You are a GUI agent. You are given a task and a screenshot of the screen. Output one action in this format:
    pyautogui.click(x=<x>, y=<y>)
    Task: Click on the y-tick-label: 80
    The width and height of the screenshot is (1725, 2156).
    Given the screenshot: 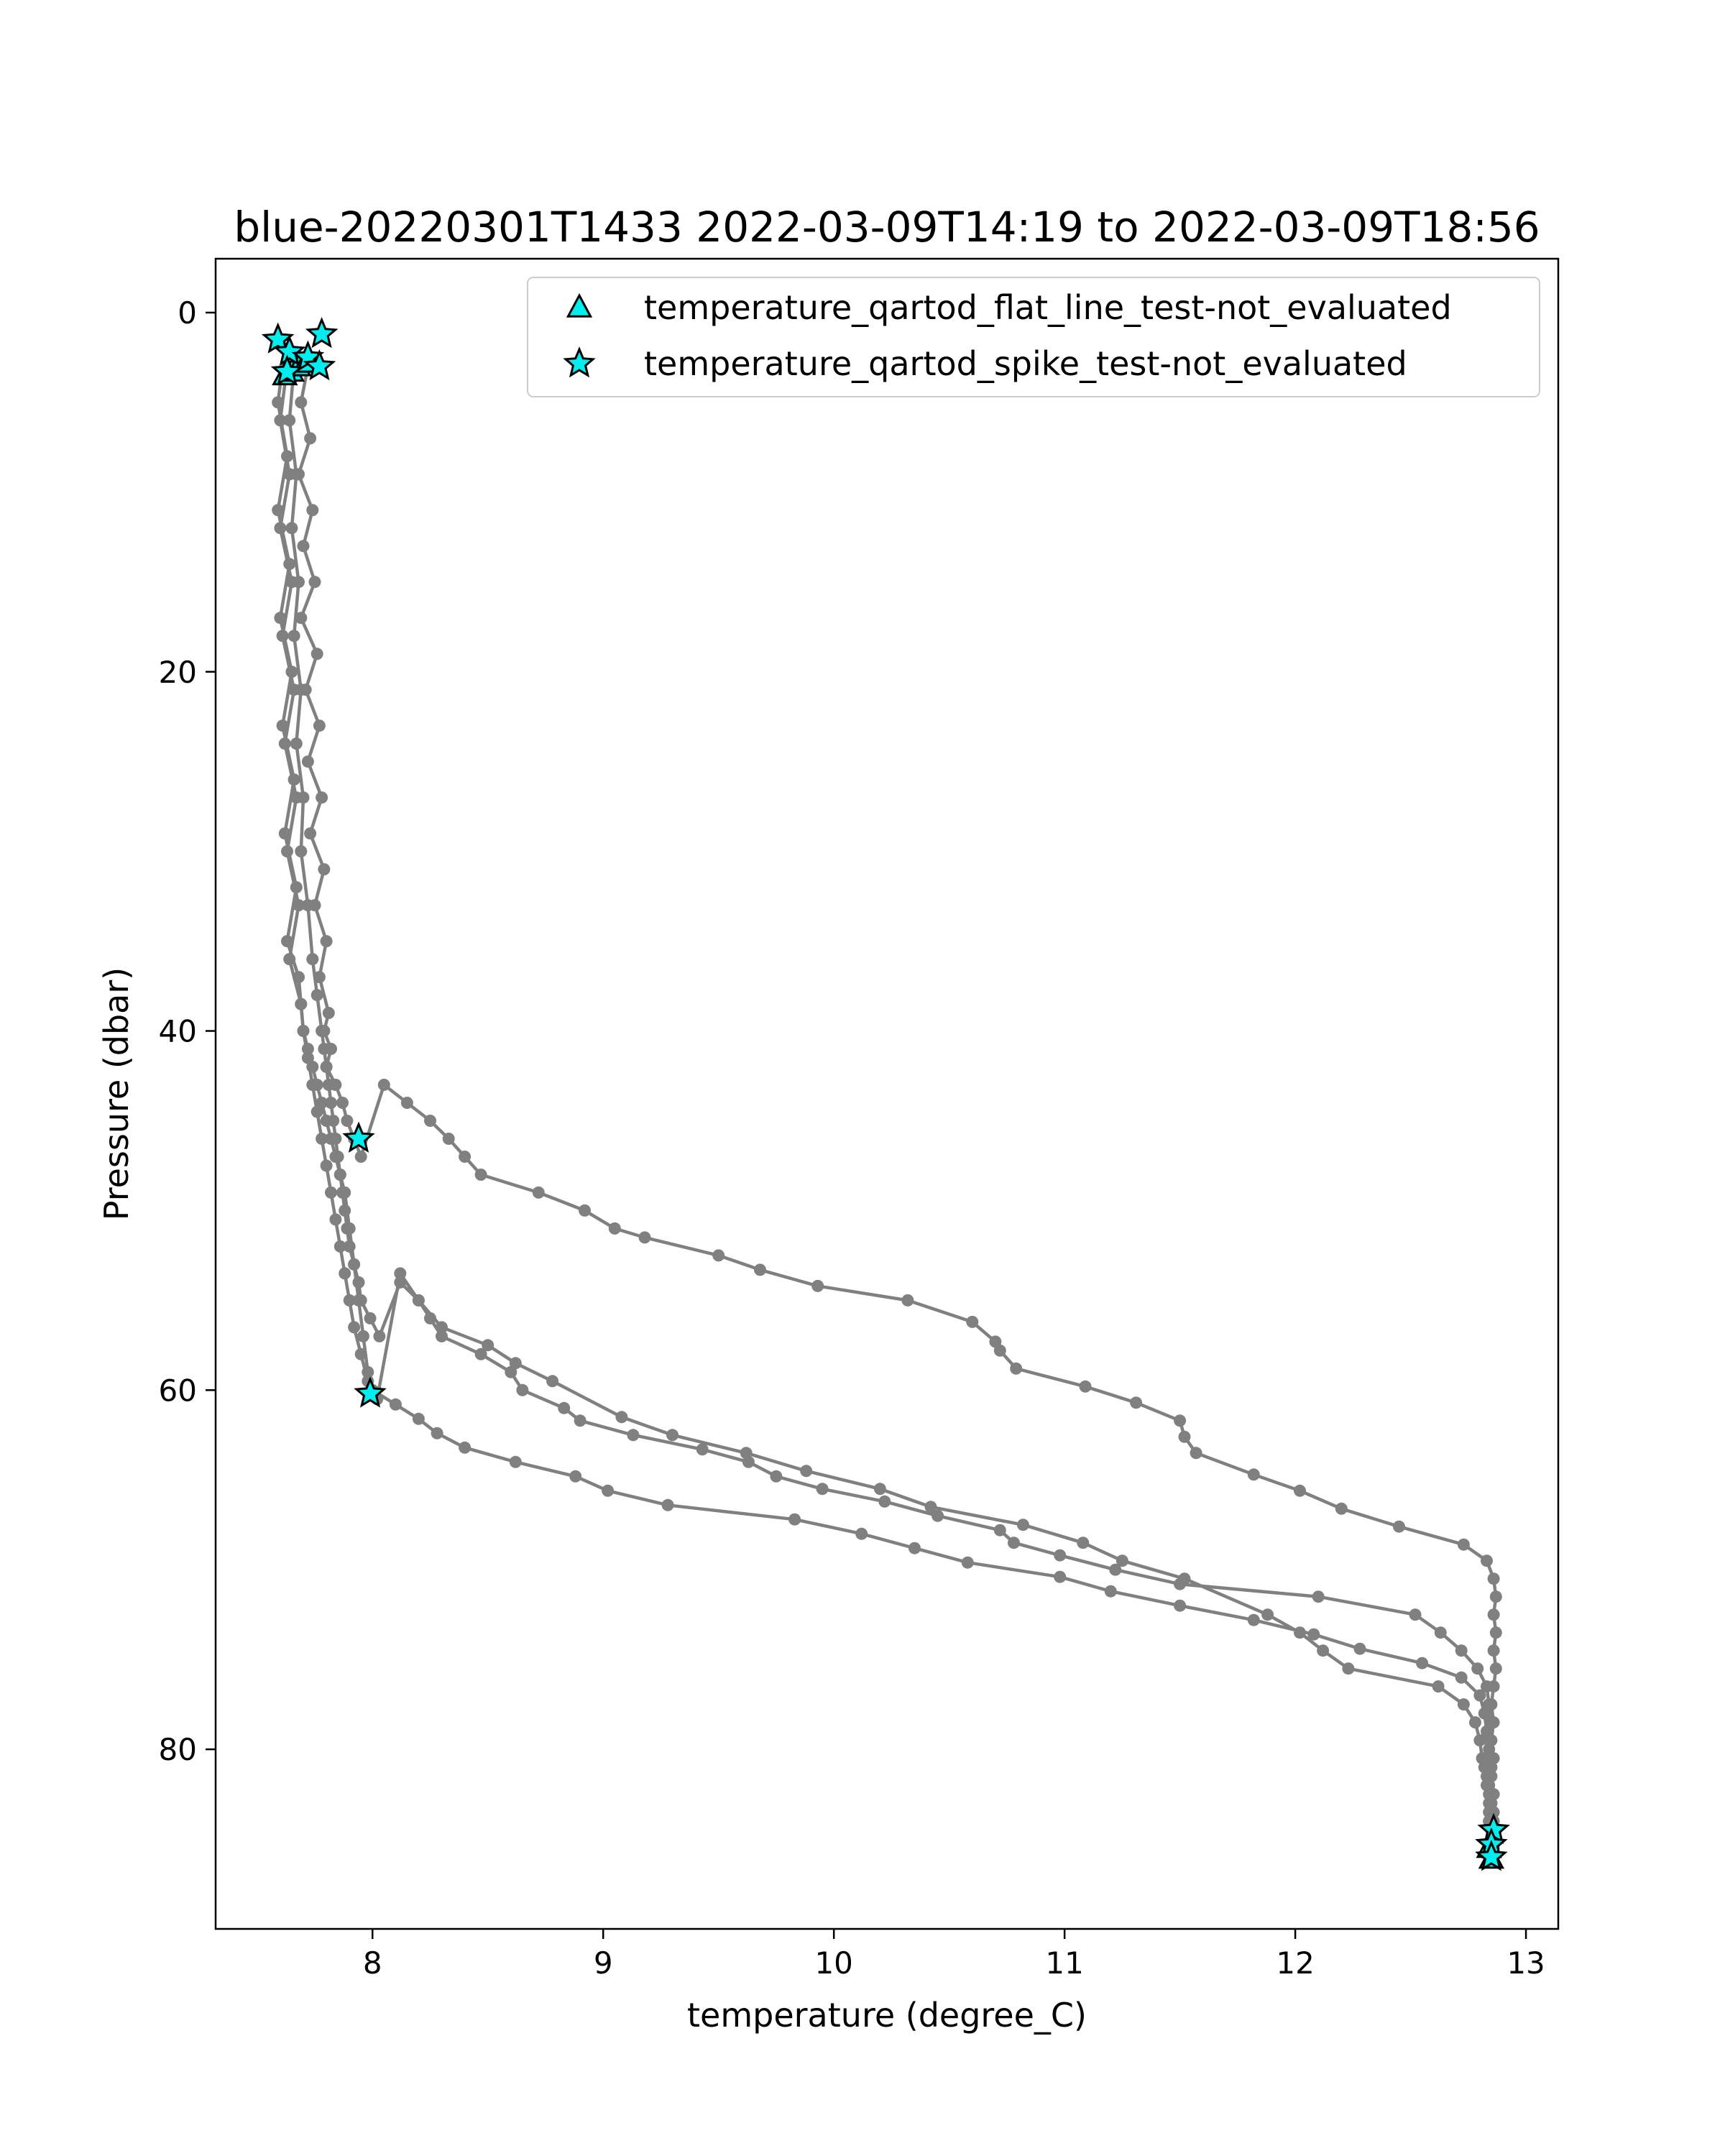 What is the action you would take?
    pyautogui.click(x=178, y=1750)
    